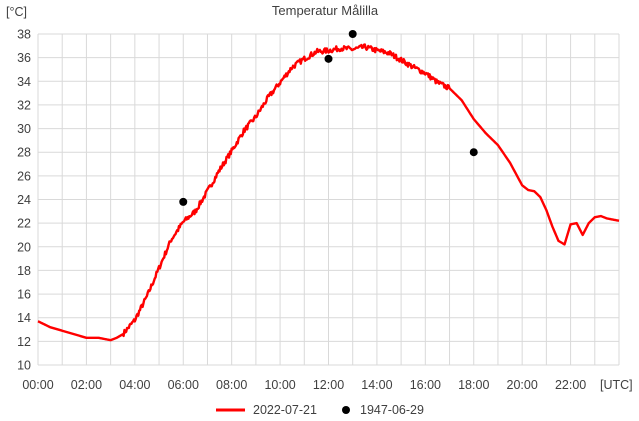 The width and height of the screenshot is (639, 421). Describe the element at coordinates (285, 410) in the screenshot. I see `legend-label-series-1: 2022-07-21` at that location.